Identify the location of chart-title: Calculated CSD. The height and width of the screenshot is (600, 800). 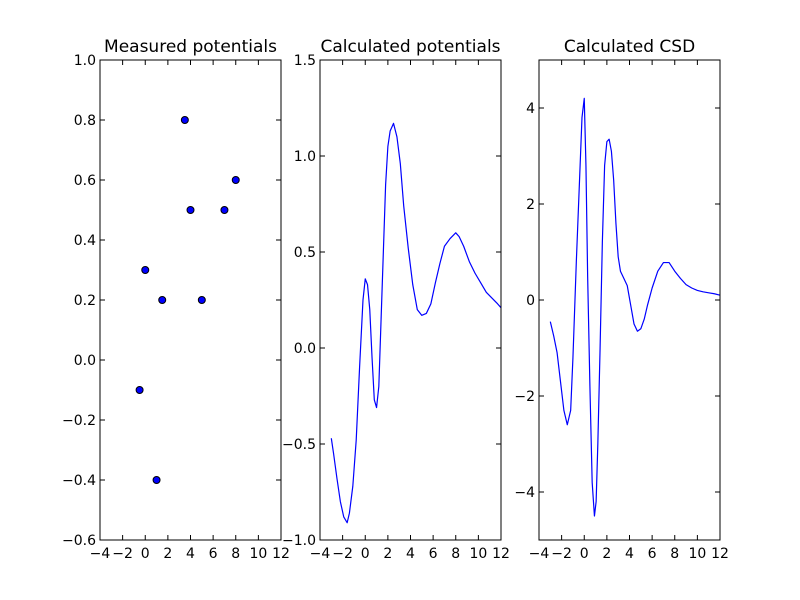
(629, 47).